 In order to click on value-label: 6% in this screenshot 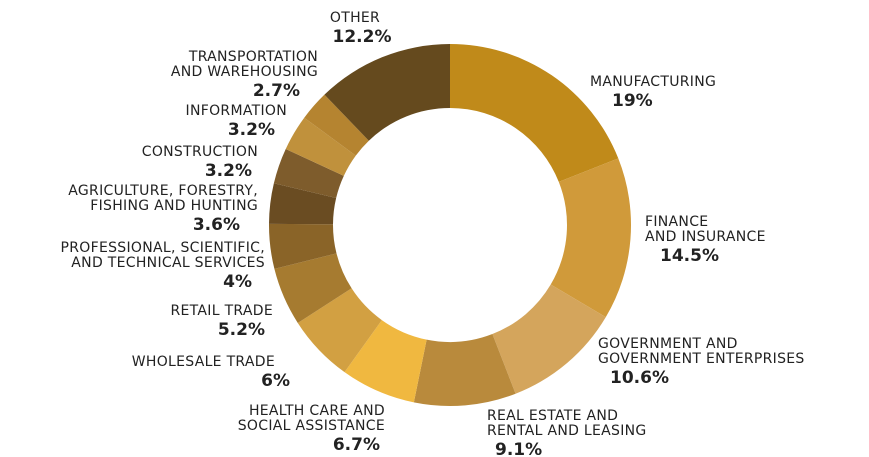, I will do `click(275, 381)`.